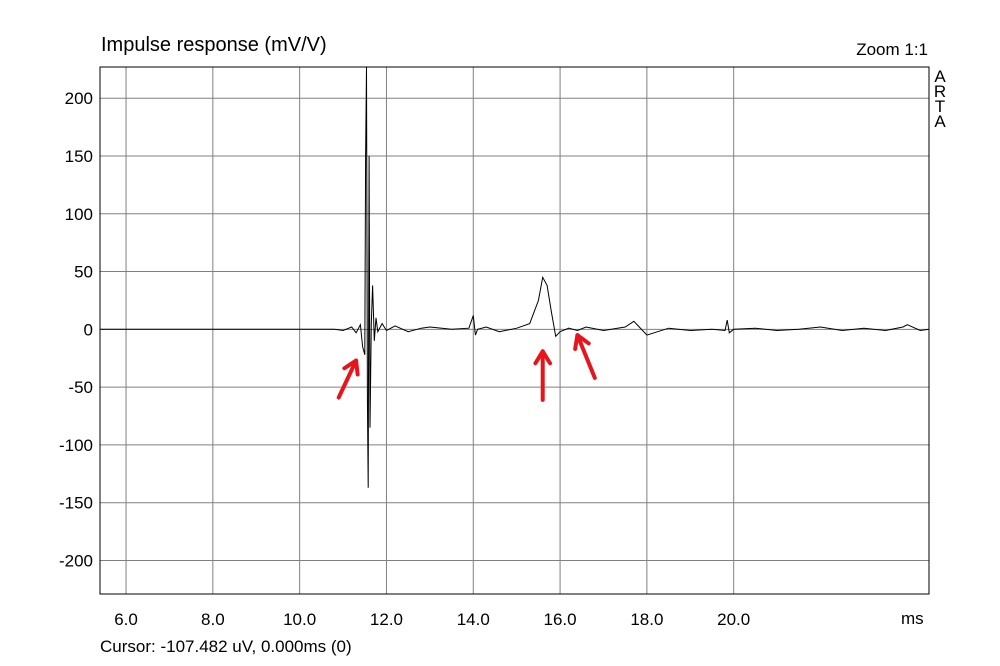 The width and height of the screenshot is (1000, 666). What do you see at coordinates (646, 619) in the screenshot?
I see `x-tick-label: 18.0` at bounding box center [646, 619].